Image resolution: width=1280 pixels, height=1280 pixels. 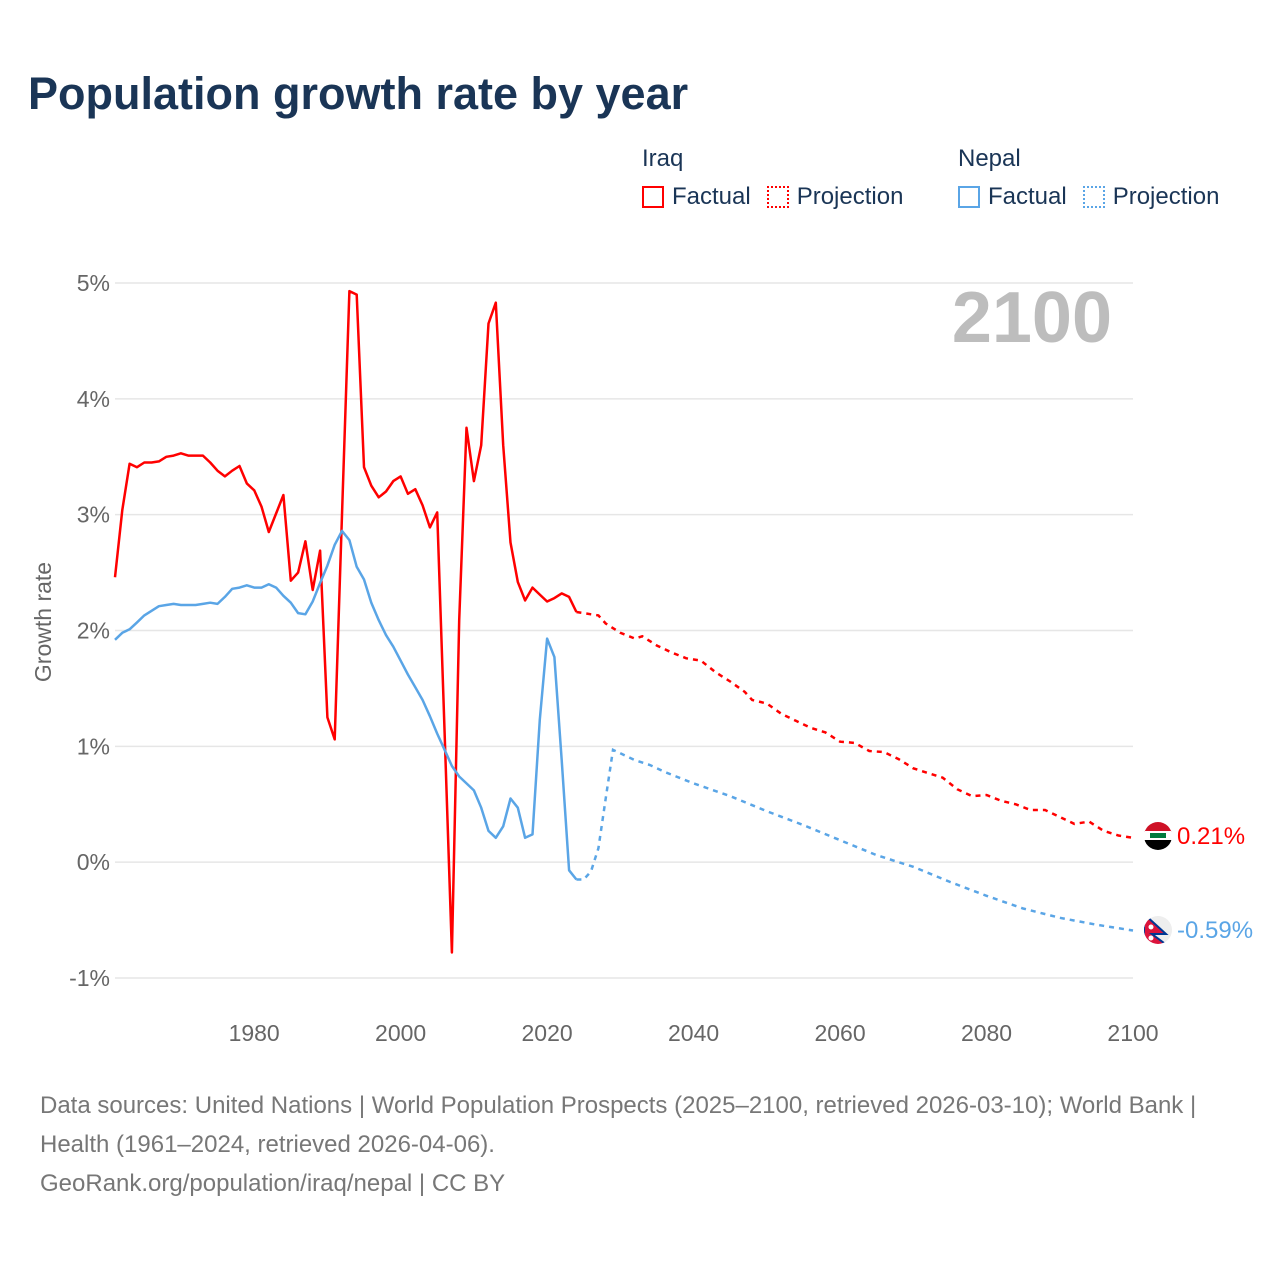 I want to click on x-tick-label: 2080, so click(x=986, y=1033).